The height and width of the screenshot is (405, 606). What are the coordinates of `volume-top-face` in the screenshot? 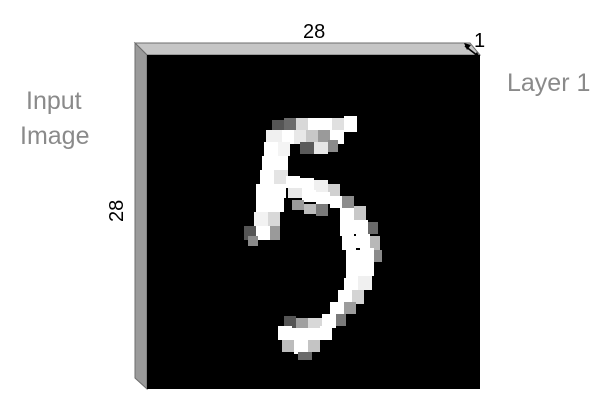 It's located at (307, 49).